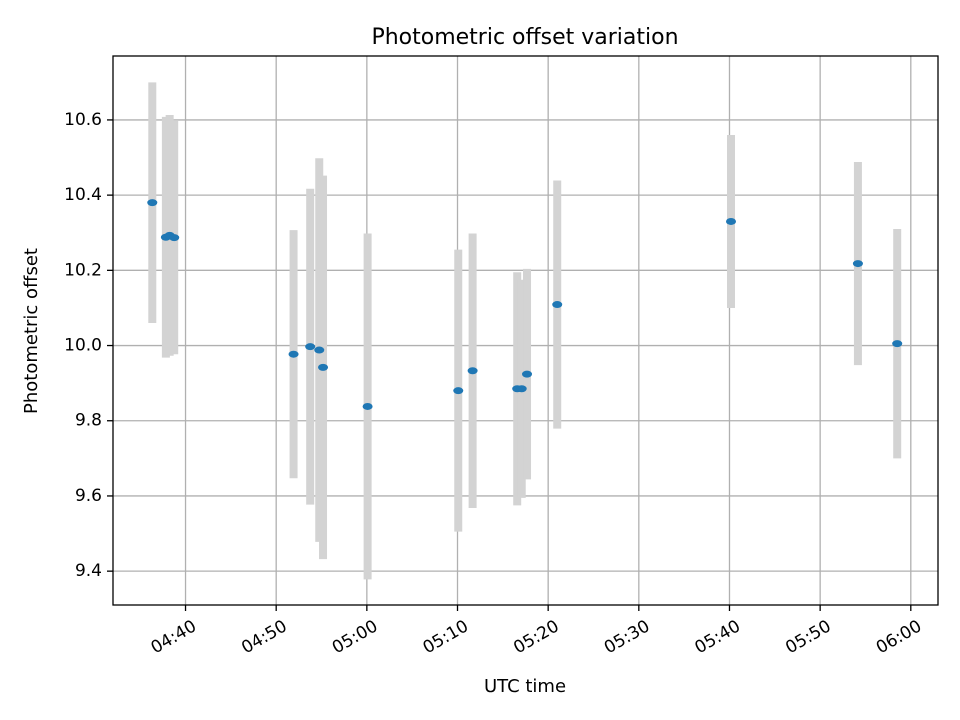 The image size is (960, 720). I want to click on y-tick-label: 9.6, so click(88, 496).